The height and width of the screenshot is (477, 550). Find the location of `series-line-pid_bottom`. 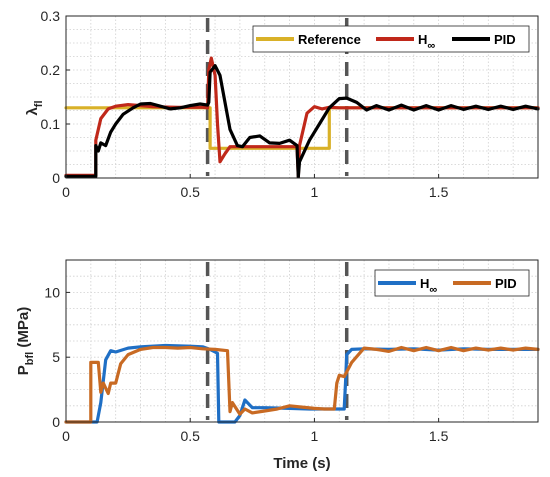

series-line-pid_bottom is located at coordinates (302, 384).